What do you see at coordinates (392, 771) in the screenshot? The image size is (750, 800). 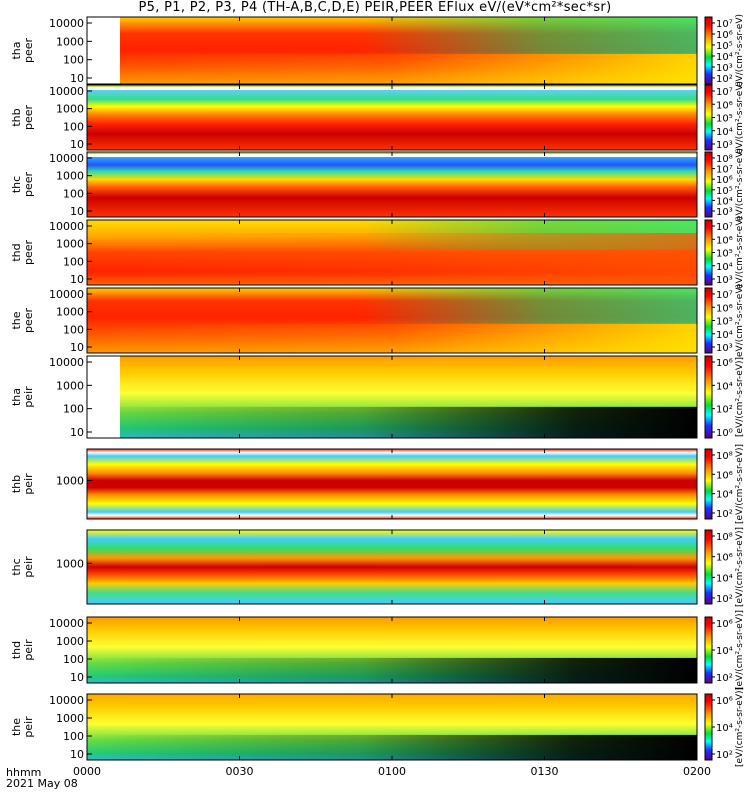 I see `x-tick-label: 0100` at bounding box center [392, 771].